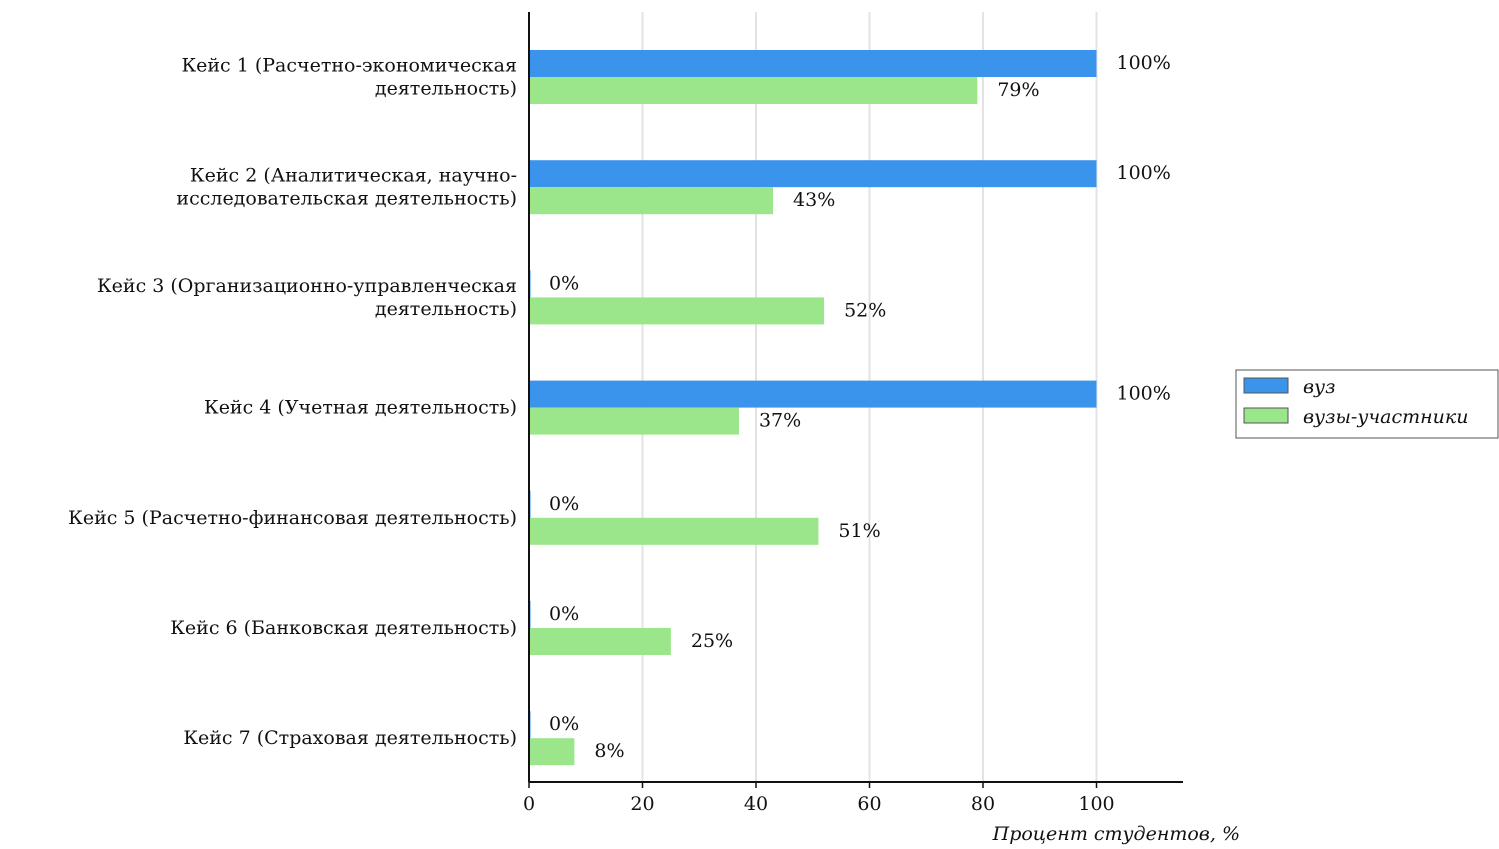 The image size is (1499, 849). I want to click on value-label: 52%, so click(865, 310).